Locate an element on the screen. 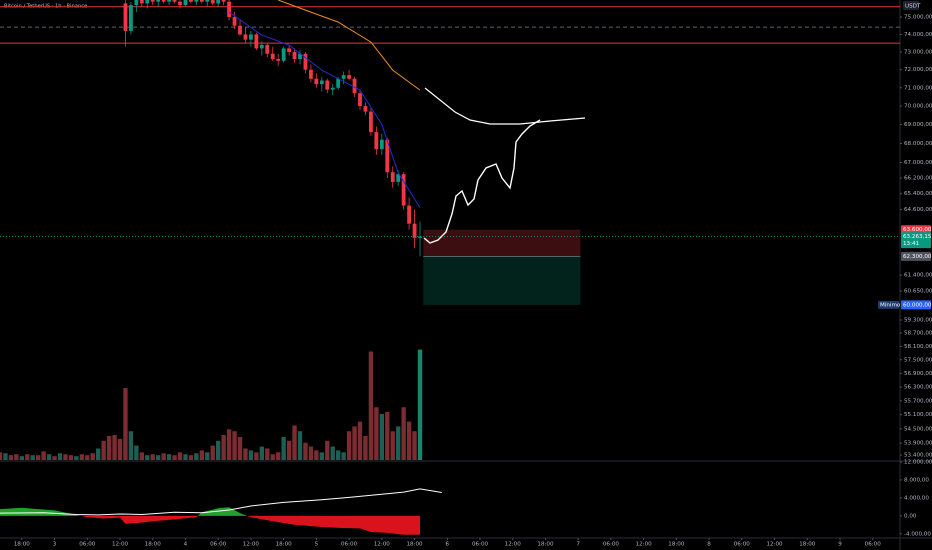 This screenshot has width=932, height=550. x-tick-label: 6 is located at coordinates (447, 545).